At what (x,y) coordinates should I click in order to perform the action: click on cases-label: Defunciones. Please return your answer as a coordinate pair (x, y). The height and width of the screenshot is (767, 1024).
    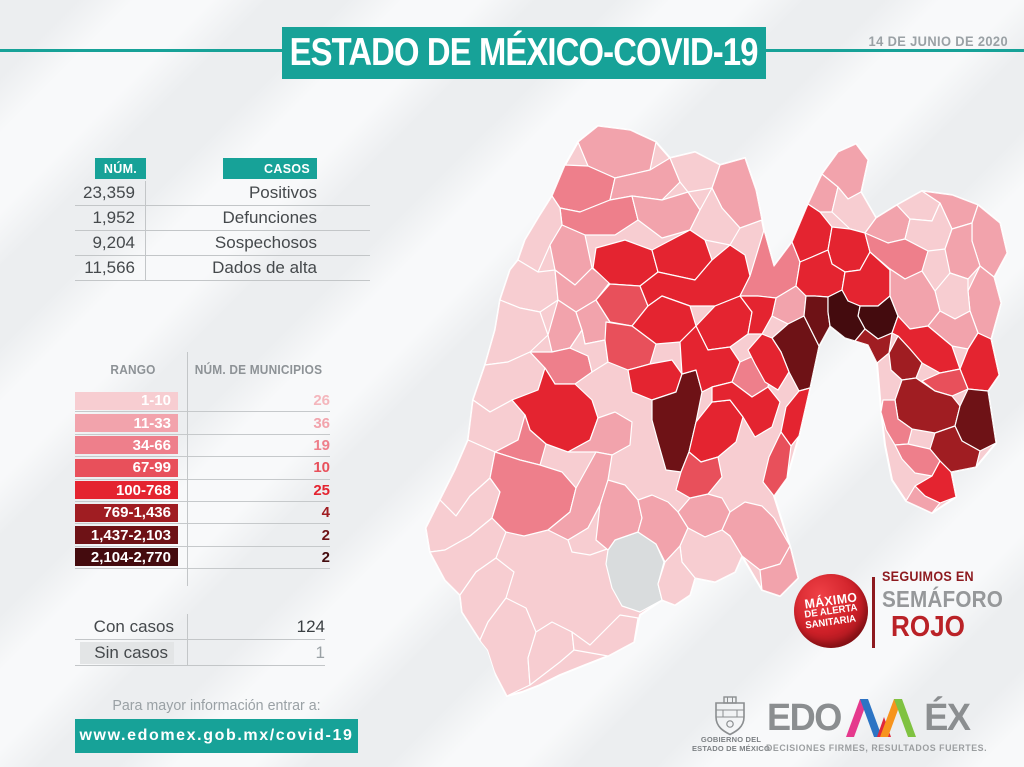
    Looking at the image, I should click on (269, 217).